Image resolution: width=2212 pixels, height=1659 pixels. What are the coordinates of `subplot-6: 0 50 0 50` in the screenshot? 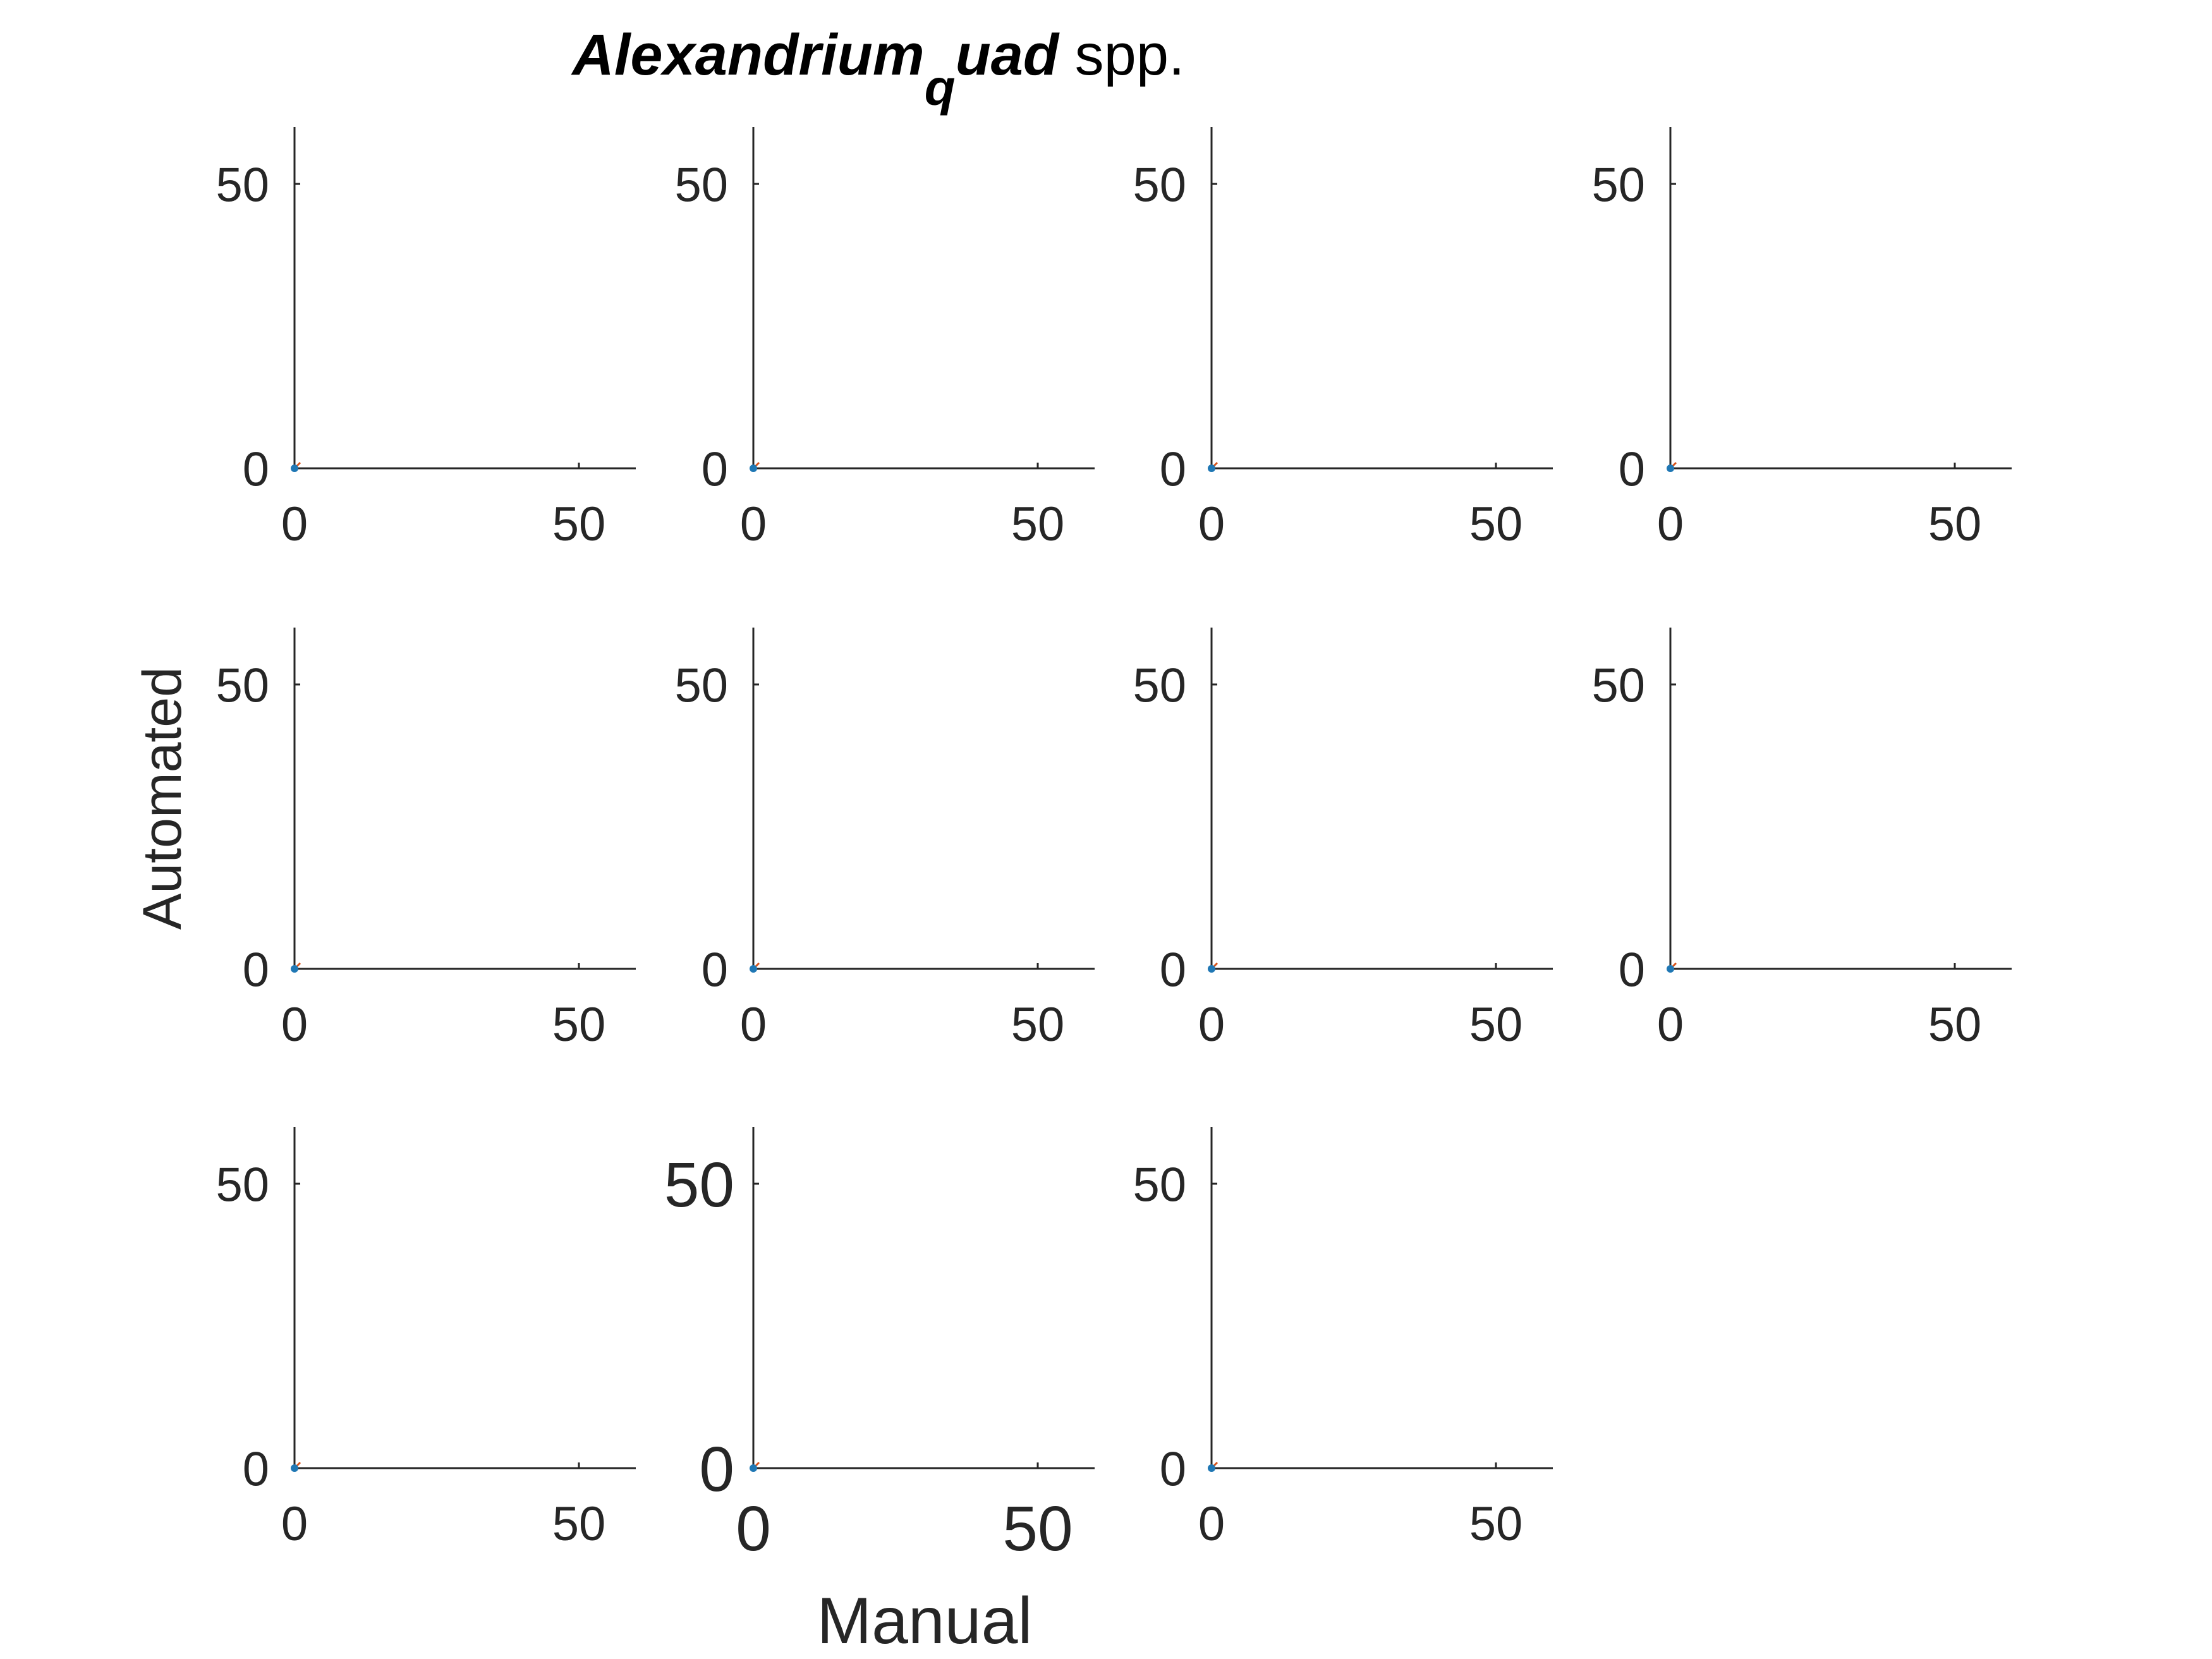 It's located at (884, 840).